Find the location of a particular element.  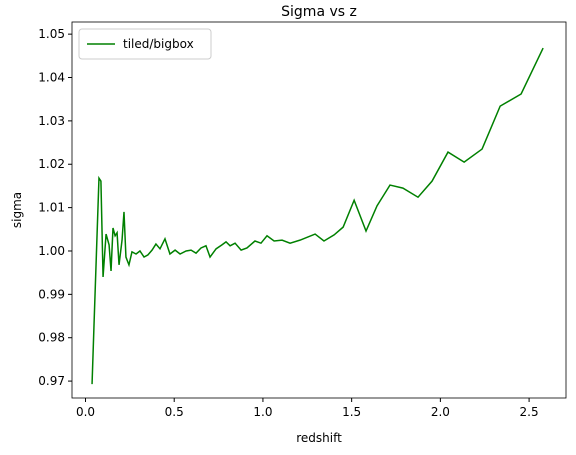

x-tick-label: 0.5 is located at coordinates (174, 412).